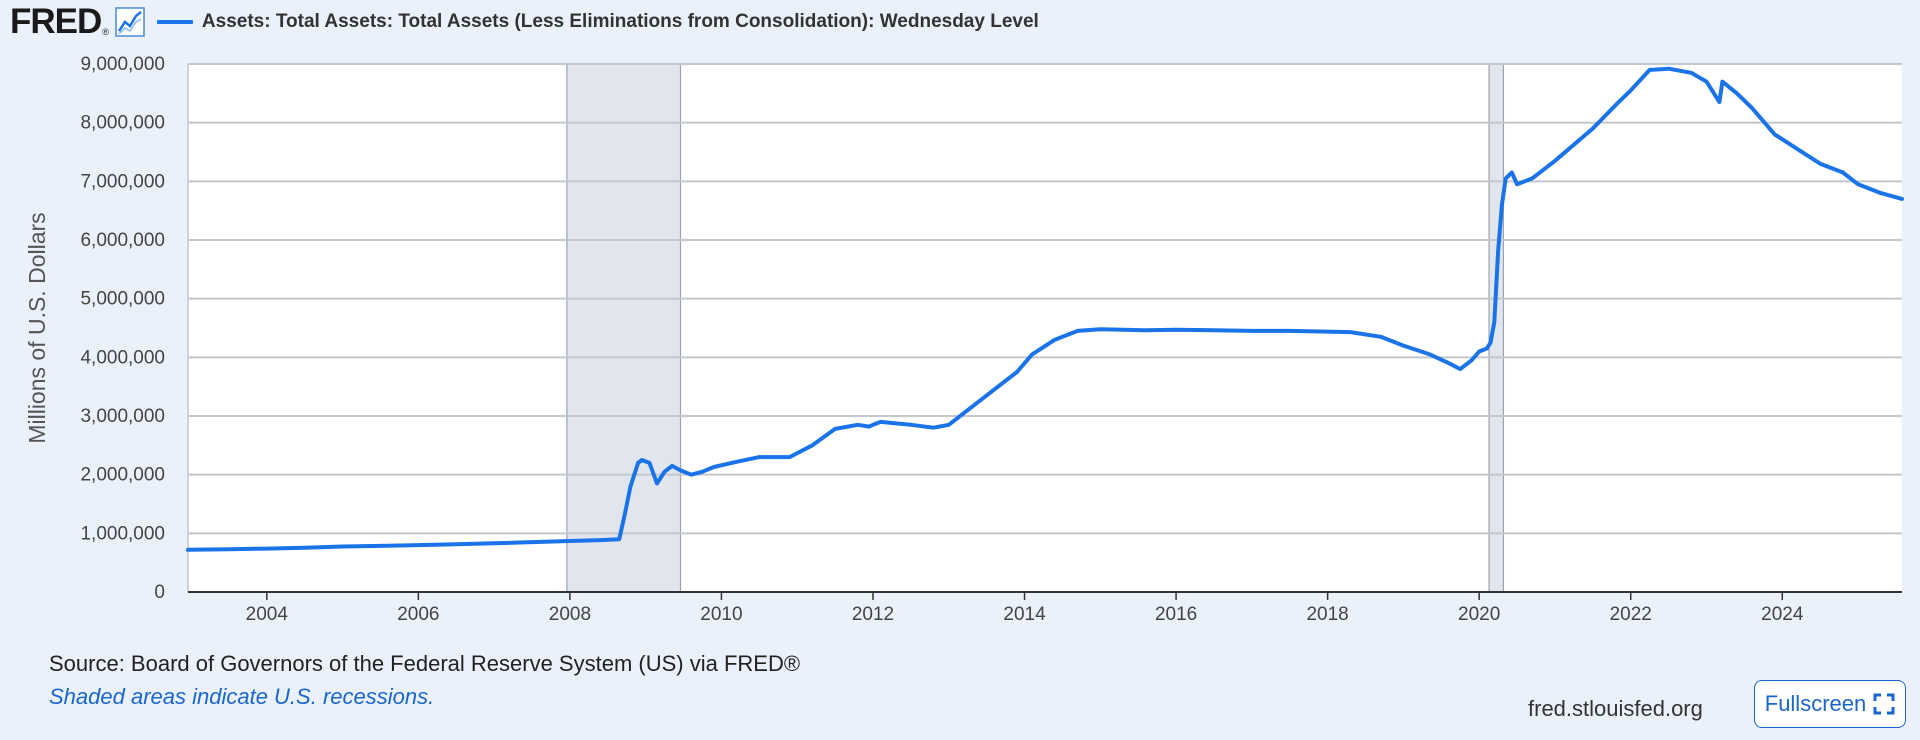  I want to click on y-tick-label-8: 8,000,000, so click(122, 123).